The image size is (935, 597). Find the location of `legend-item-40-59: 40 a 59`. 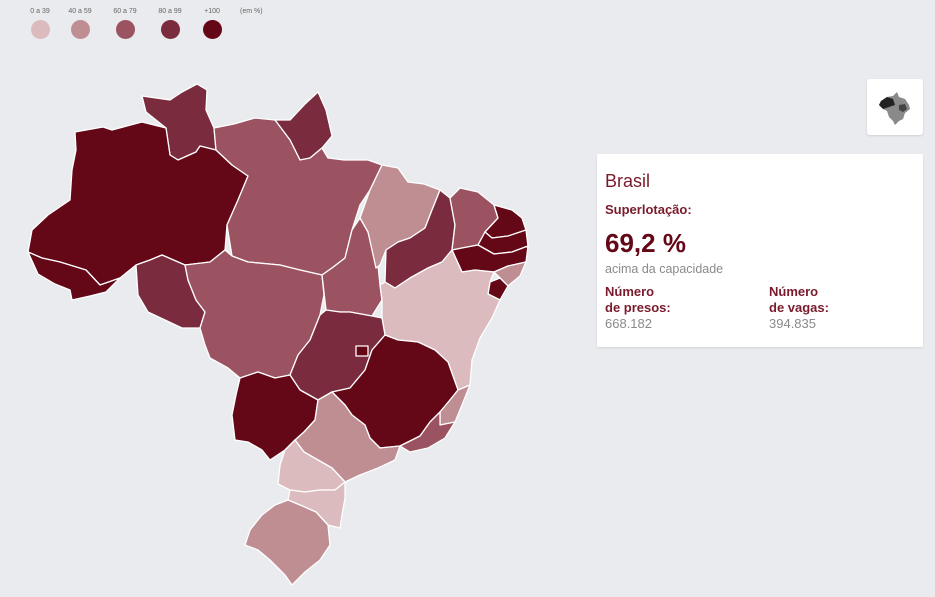

legend-item-40-59: 40 a 59 is located at coordinates (80, 22).